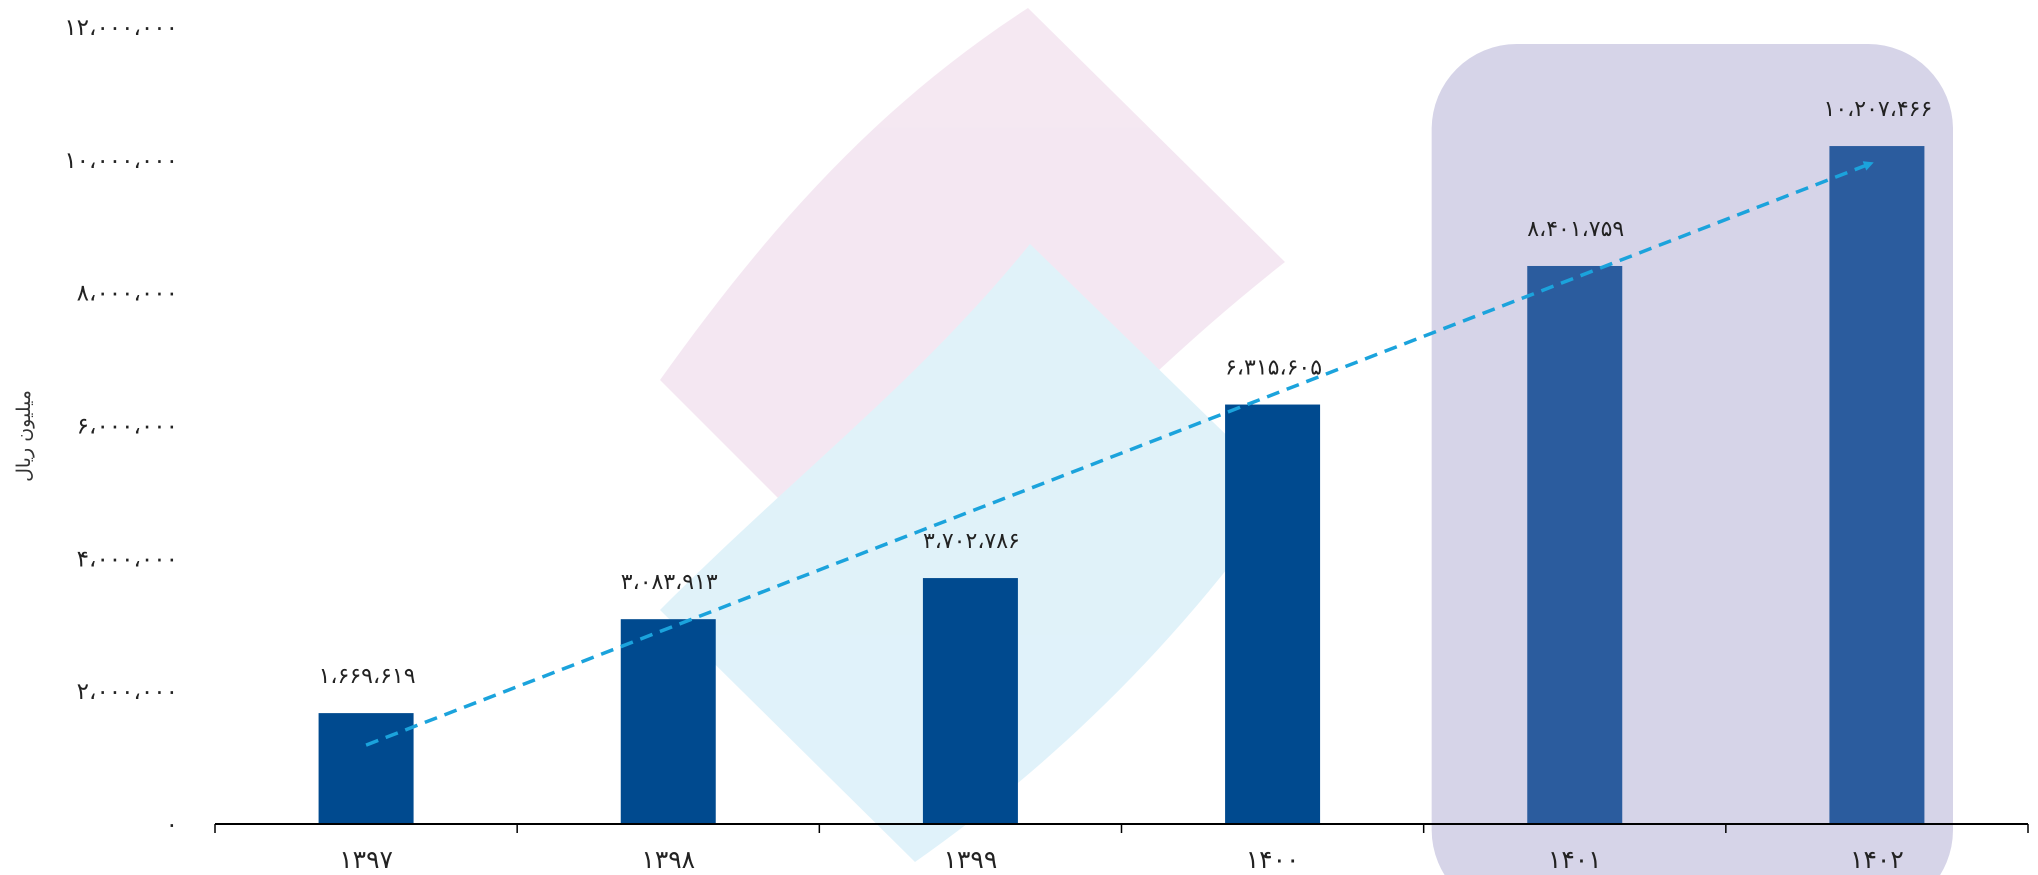 This screenshot has width=2038, height=875. What do you see at coordinates (1575, 859) in the screenshot?
I see `x-tick-label: ۱۴۰۱` at bounding box center [1575, 859].